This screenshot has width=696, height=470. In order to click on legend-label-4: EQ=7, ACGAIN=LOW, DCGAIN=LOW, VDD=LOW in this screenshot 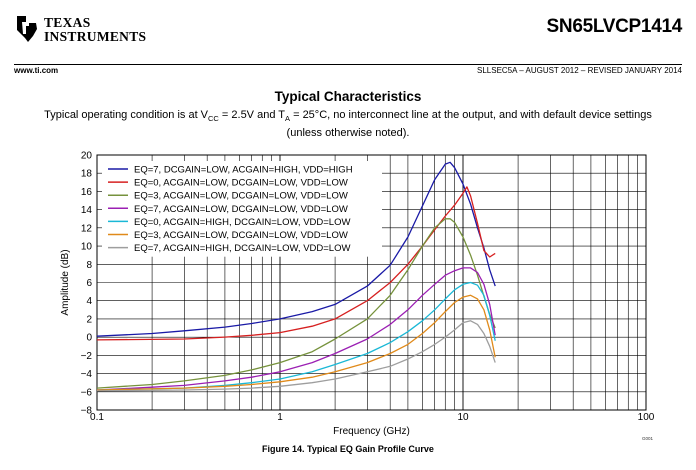, I will do `click(241, 209)`.